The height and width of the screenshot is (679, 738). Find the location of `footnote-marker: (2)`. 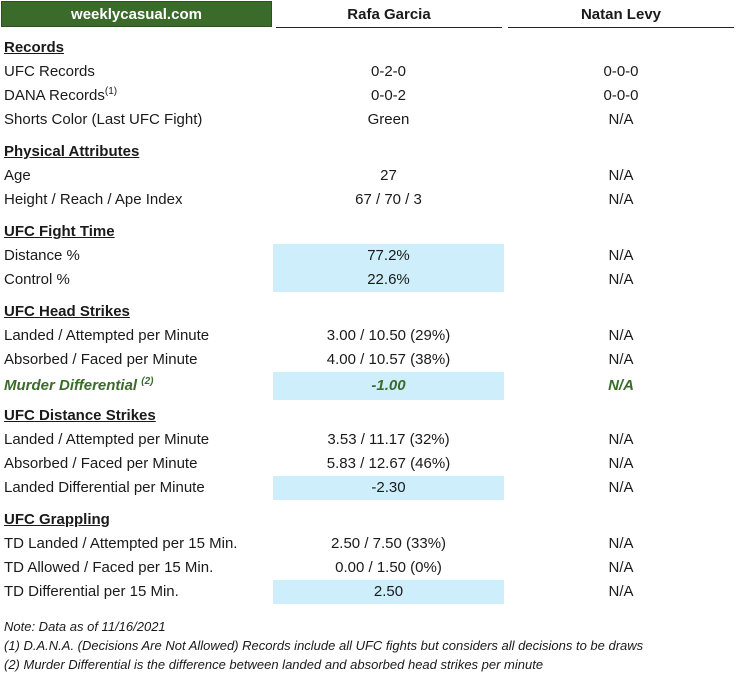

footnote-marker: (2) is located at coordinates (147, 381).